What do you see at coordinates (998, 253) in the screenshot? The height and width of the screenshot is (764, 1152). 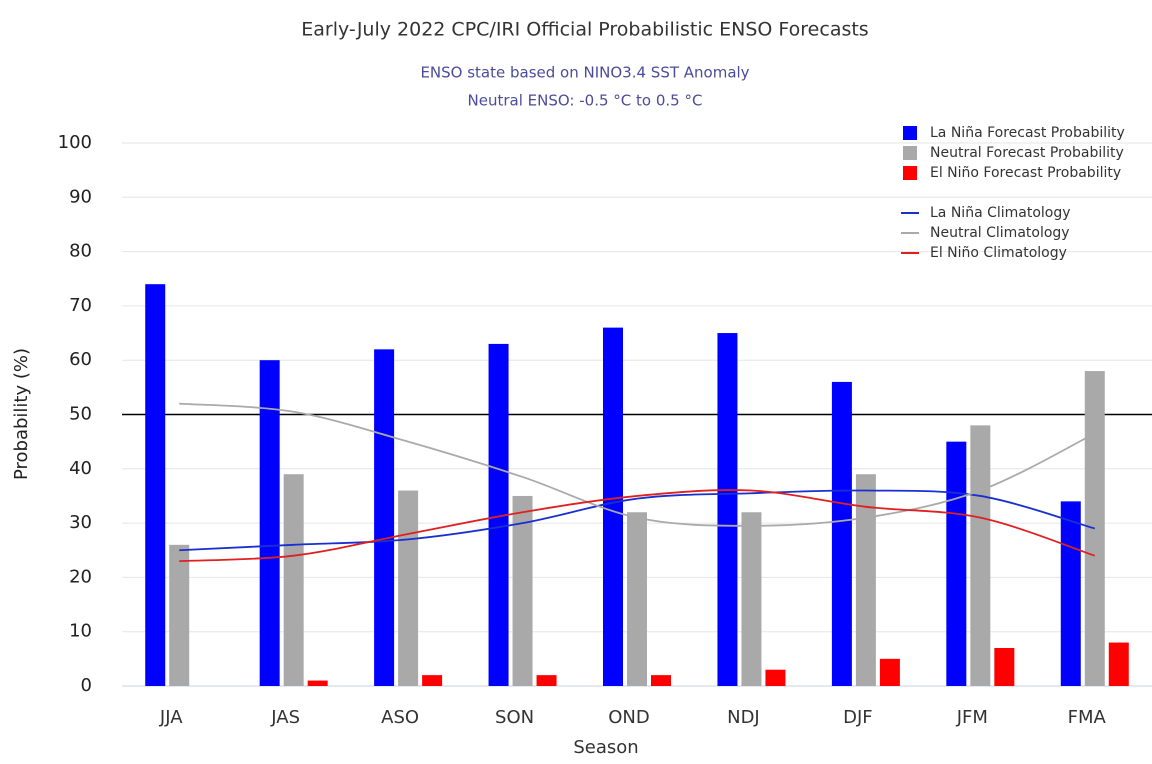 I see `legend-label: El Niño Climatology` at bounding box center [998, 253].